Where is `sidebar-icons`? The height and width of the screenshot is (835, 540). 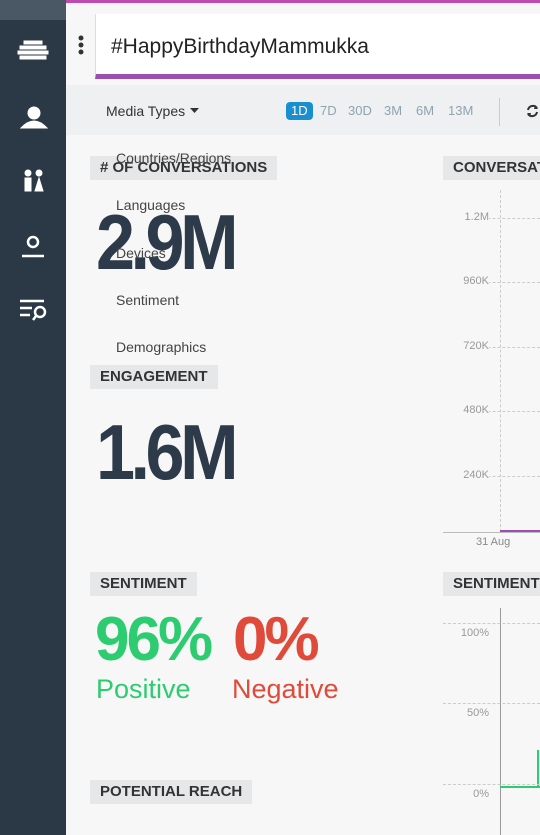 sidebar-icons is located at coordinates (33, 180).